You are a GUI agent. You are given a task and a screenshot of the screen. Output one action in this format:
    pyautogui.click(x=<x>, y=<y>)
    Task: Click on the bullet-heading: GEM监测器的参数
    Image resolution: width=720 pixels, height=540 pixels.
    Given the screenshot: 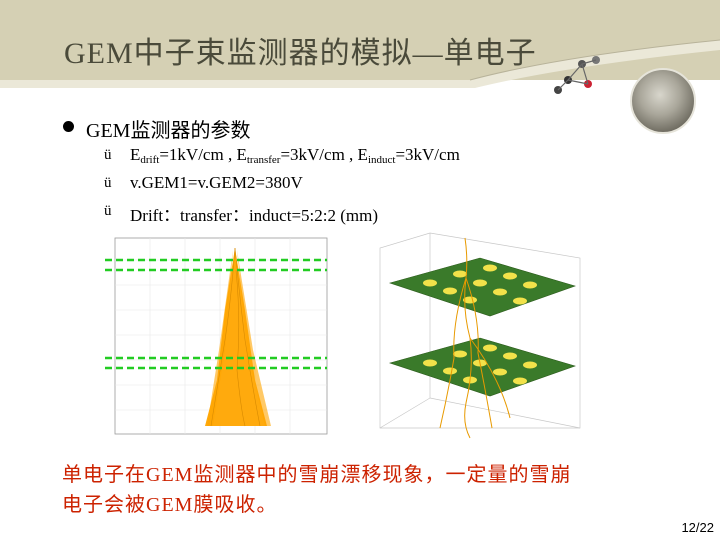 What is the action you would take?
    pyautogui.click(x=168, y=131)
    